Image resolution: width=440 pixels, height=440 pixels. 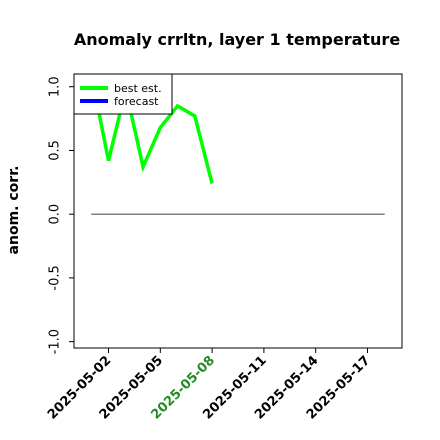 What do you see at coordinates (55, 341) in the screenshot?
I see `y-tick-label: -1.0` at bounding box center [55, 341].